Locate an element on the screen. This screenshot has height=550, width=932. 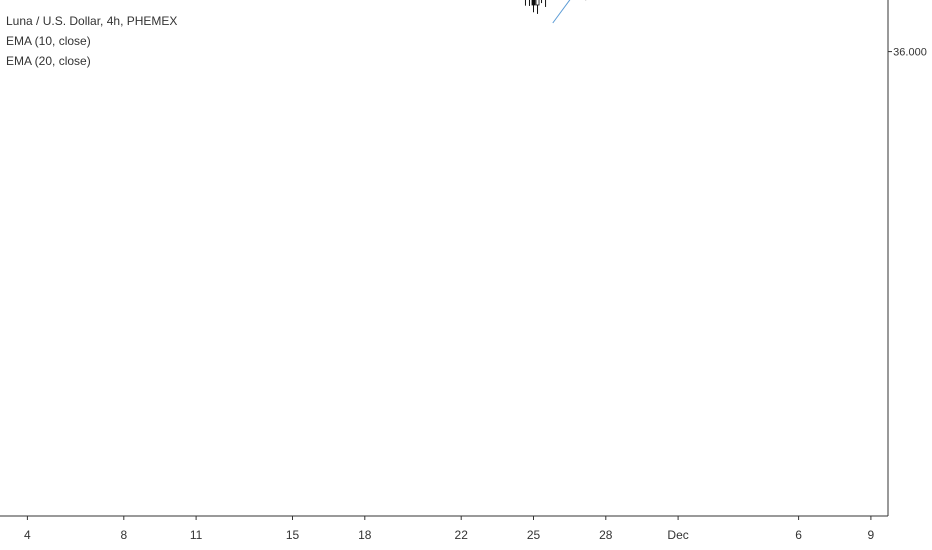
x-tick-label: 28 is located at coordinates (606, 535).